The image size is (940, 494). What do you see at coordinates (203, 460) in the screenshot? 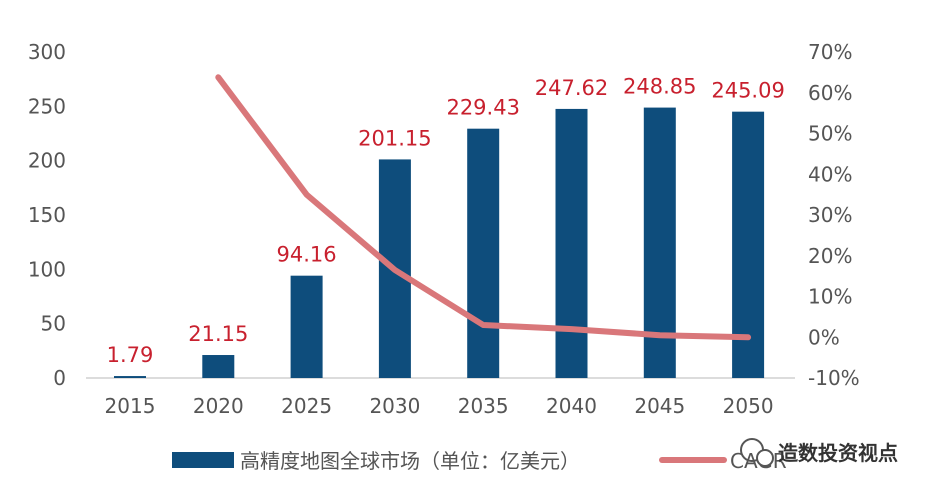
I see `legend-bar-swatch` at bounding box center [203, 460].